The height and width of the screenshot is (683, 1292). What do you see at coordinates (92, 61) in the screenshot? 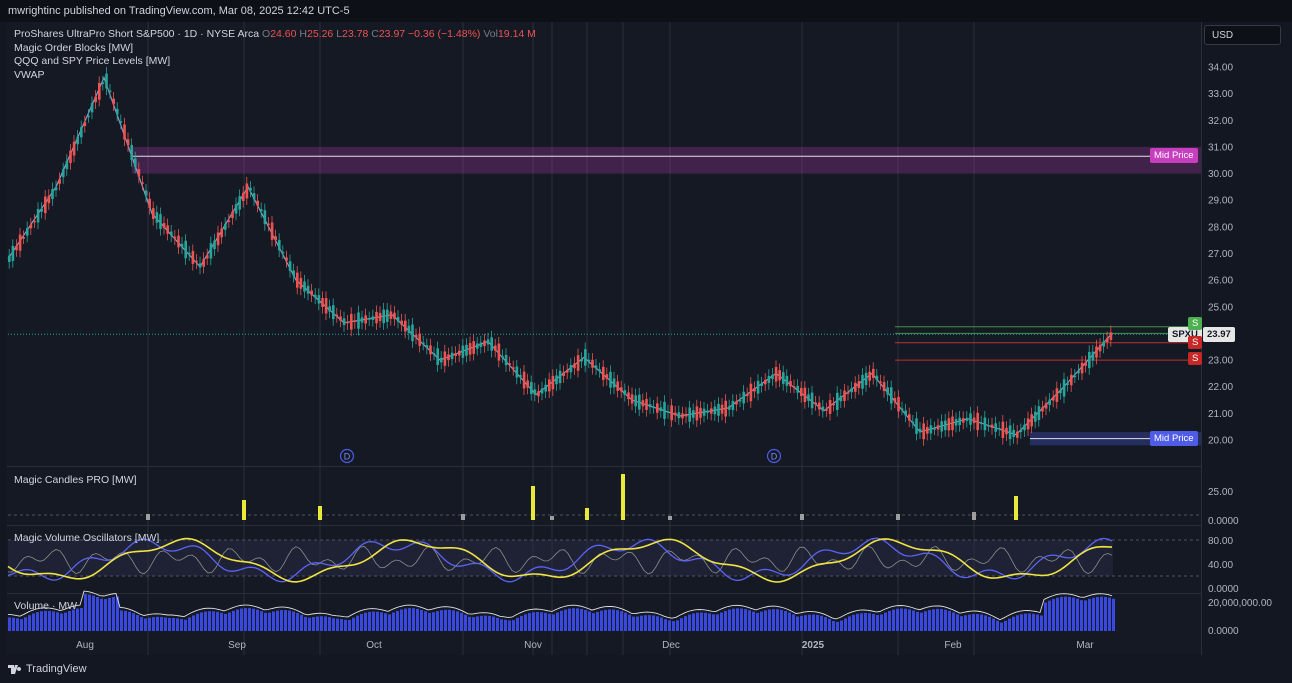
I see `indicator-price-levels: QQQ and SPY Price Levels [MW]` at bounding box center [92, 61].